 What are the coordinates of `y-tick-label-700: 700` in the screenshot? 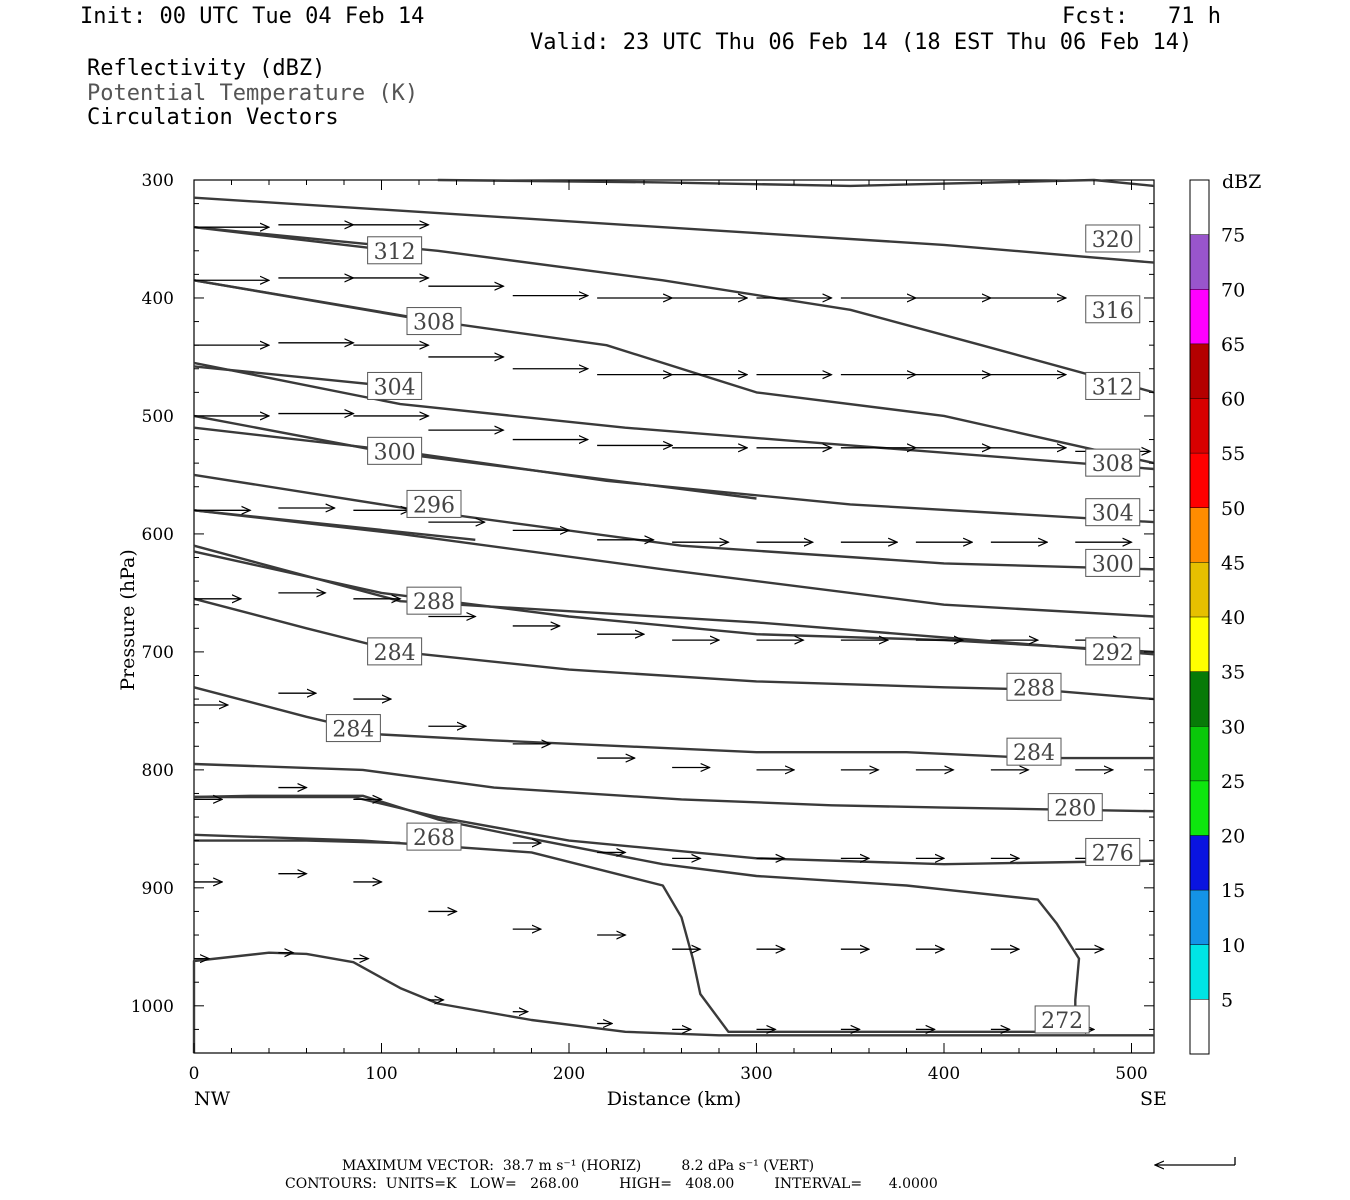 It's located at (158, 653).